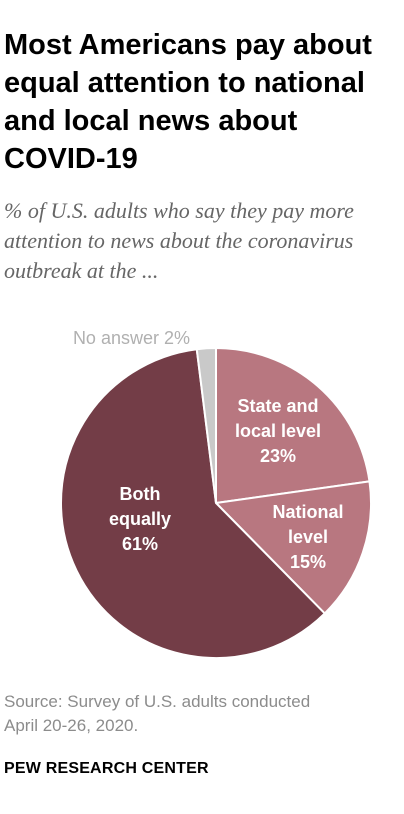  What do you see at coordinates (71, 725) in the screenshot?
I see `source-line-2: April 20-26, 2020.` at bounding box center [71, 725].